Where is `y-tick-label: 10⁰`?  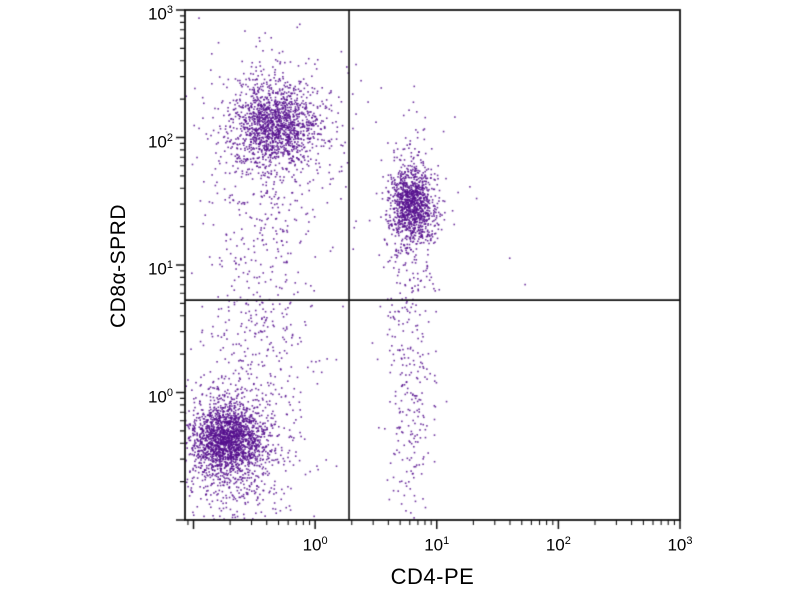 y-tick-label: 10⁰ is located at coordinates (160, 396).